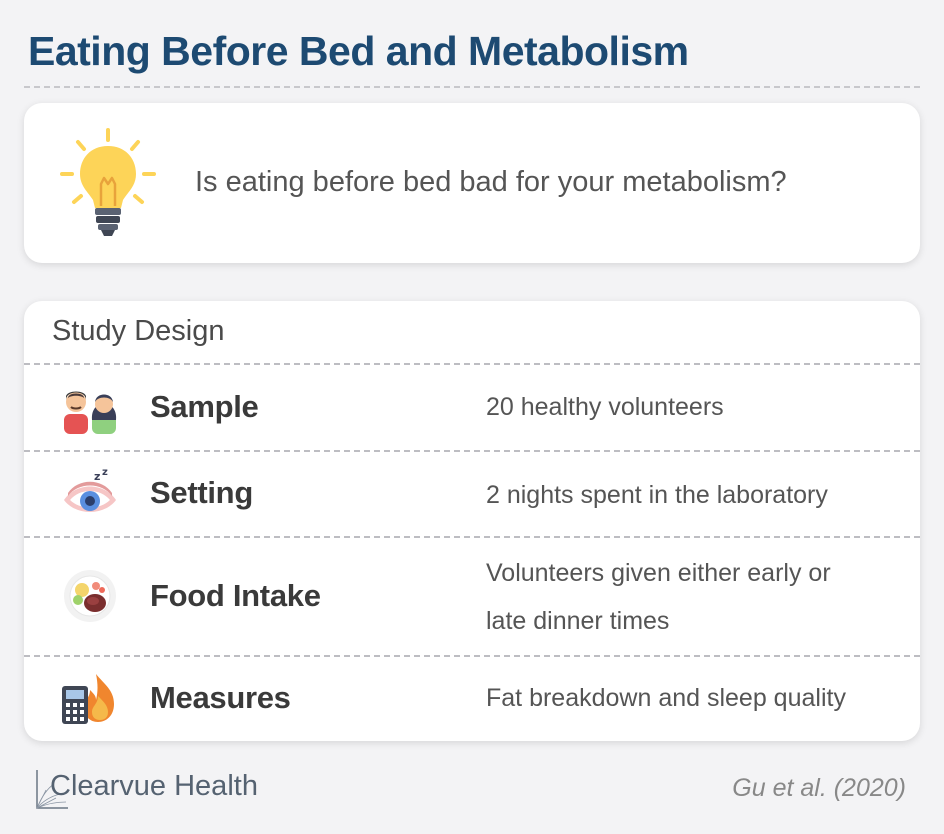  Describe the element at coordinates (658, 573) in the screenshot. I see `row-value-line: Volunteers given either early or` at that location.